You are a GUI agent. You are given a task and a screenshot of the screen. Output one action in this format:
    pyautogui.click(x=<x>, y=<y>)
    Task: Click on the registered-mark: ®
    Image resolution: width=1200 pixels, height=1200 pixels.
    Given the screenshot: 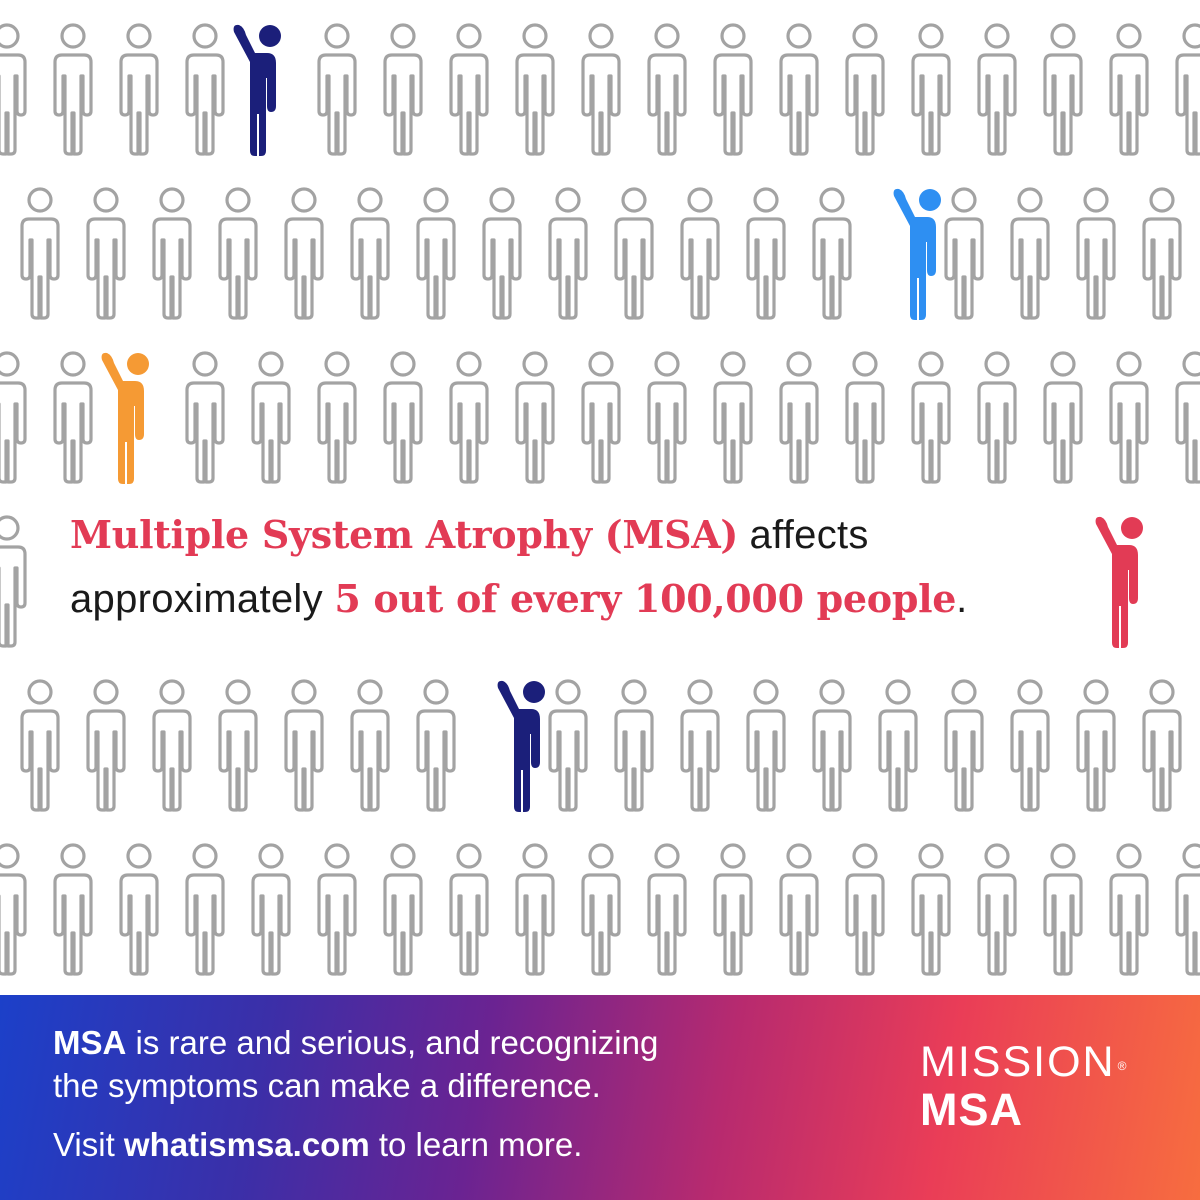 What is the action you would take?
    pyautogui.click(x=1122, y=1066)
    